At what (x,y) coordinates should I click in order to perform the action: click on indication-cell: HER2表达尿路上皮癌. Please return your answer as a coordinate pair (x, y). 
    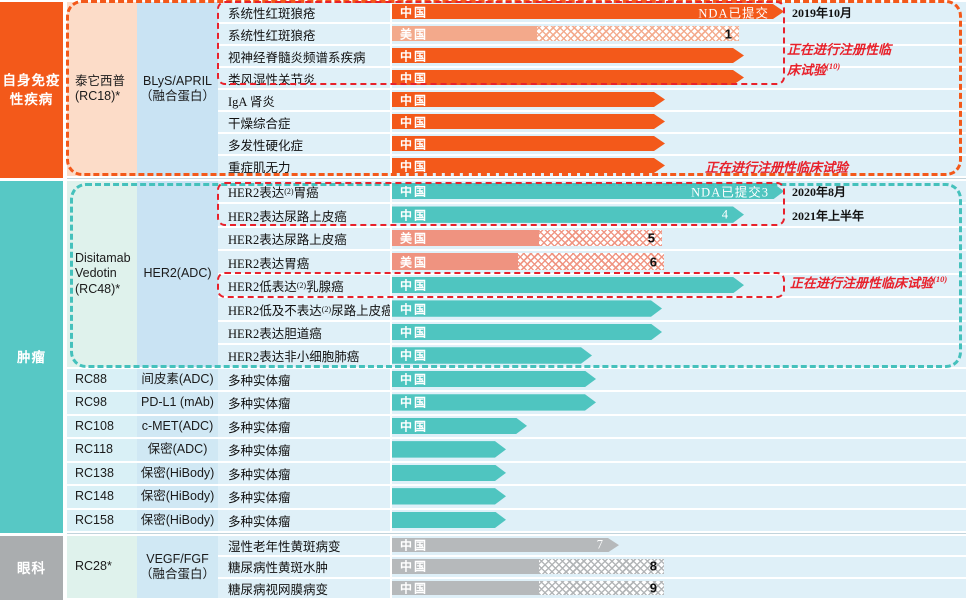
    Looking at the image, I should click on (304, 238).